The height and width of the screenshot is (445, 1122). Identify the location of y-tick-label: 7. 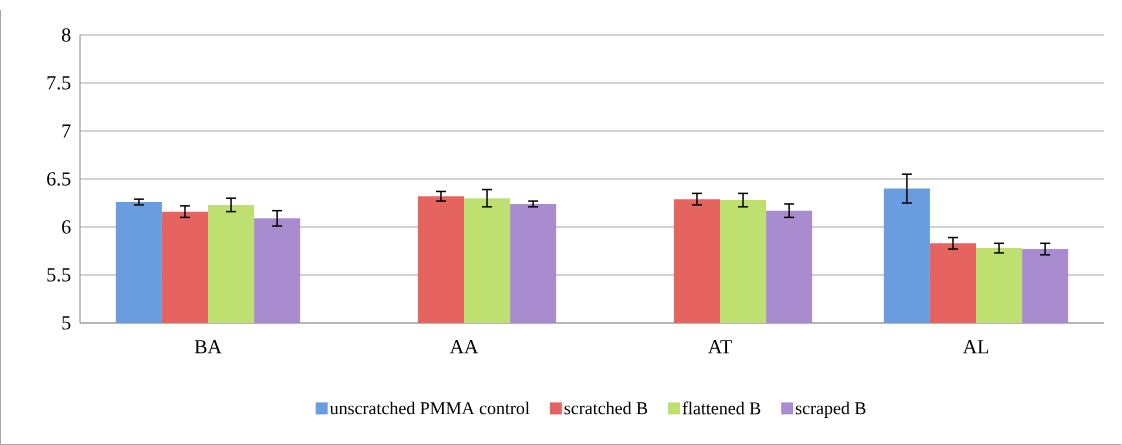
(66, 131).